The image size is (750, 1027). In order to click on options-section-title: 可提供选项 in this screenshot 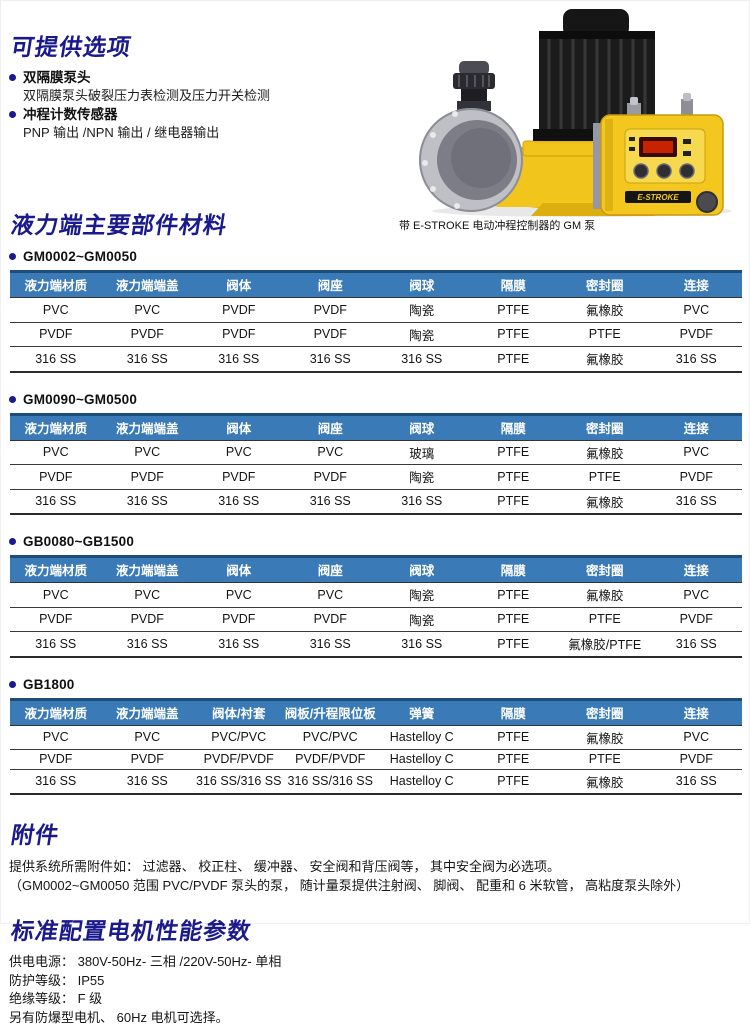, I will do `click(201, 47)`.